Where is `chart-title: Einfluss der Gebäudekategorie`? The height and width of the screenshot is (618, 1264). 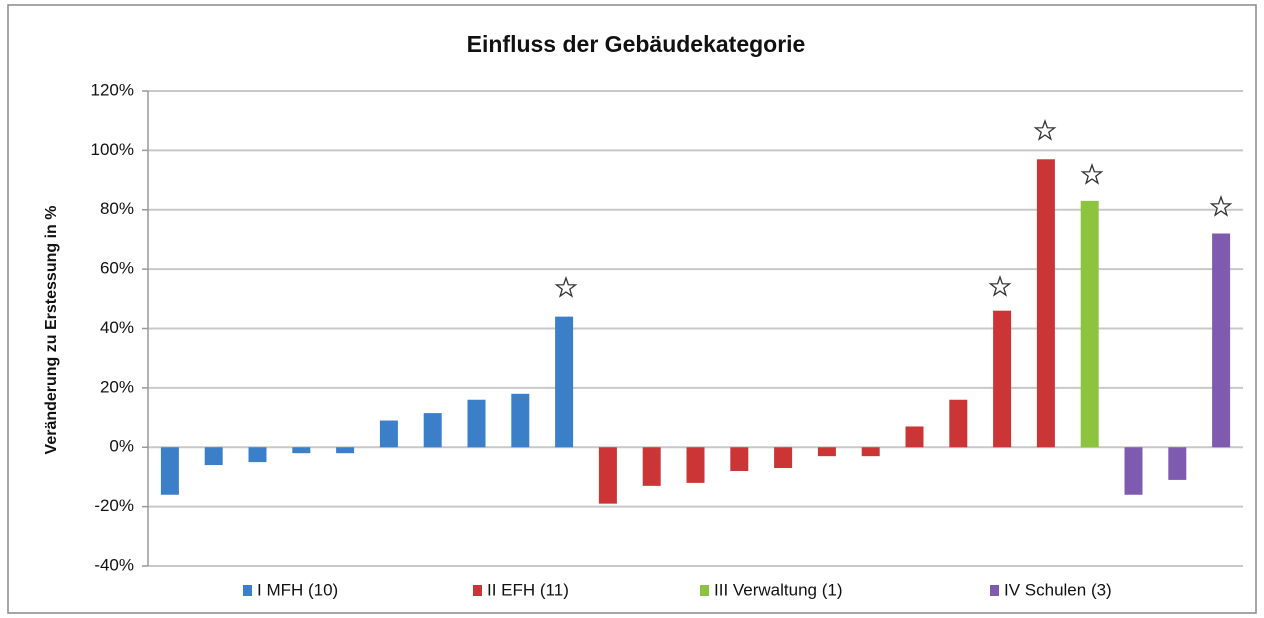 chart-title: Einfluss der Gebäudekategorie is located at coordinates (636, 44).